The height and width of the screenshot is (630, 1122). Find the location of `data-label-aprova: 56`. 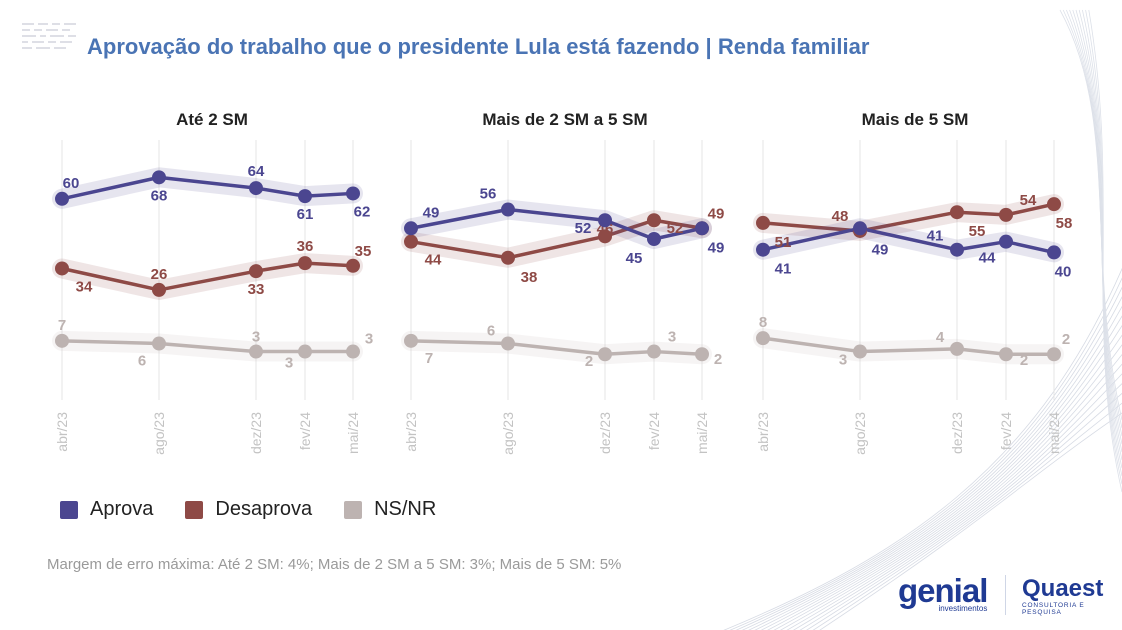

data-label-aprova: 56 is located at coordinates (488, 194).